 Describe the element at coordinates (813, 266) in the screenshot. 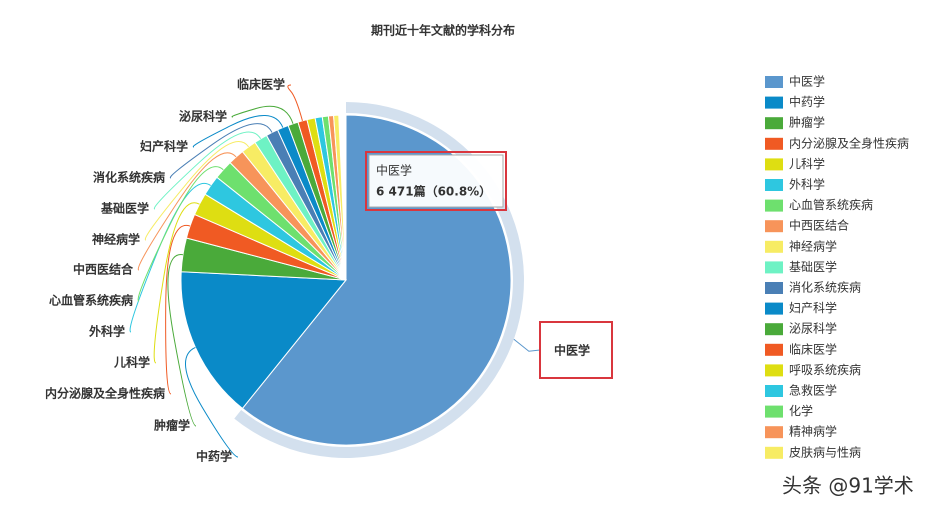

I see `legend-label: 基础医学` at that location.